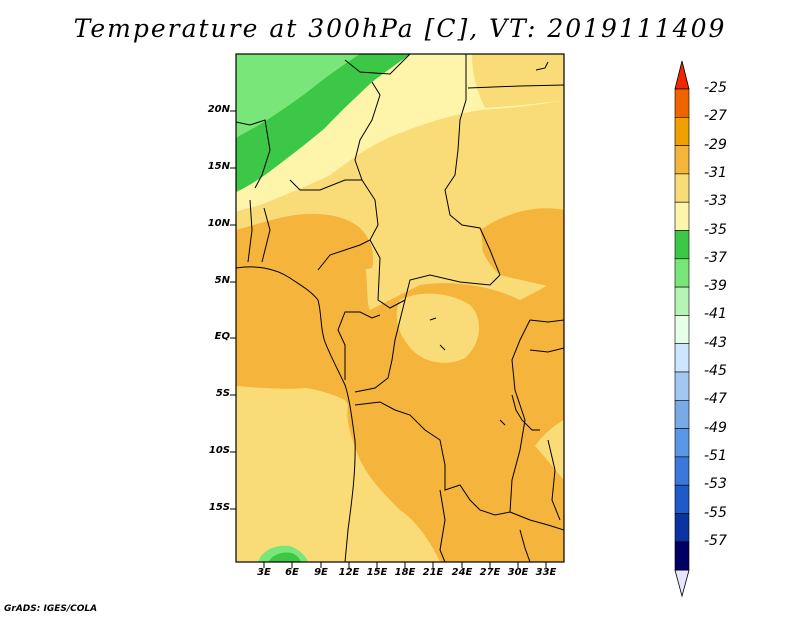 This screenshot has width=800, height=618. What do you see at coordinates (218, 223) in the screenshot?
I see `lat-label-10n: 10N` at bounding box center [218, 223].